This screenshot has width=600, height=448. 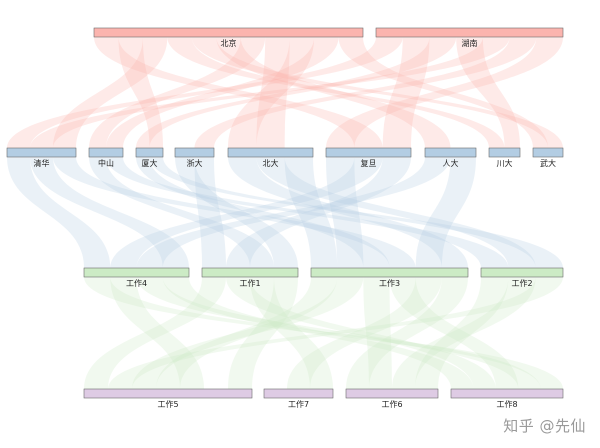 I want to click on node-job4, so click(x=136, y=272).